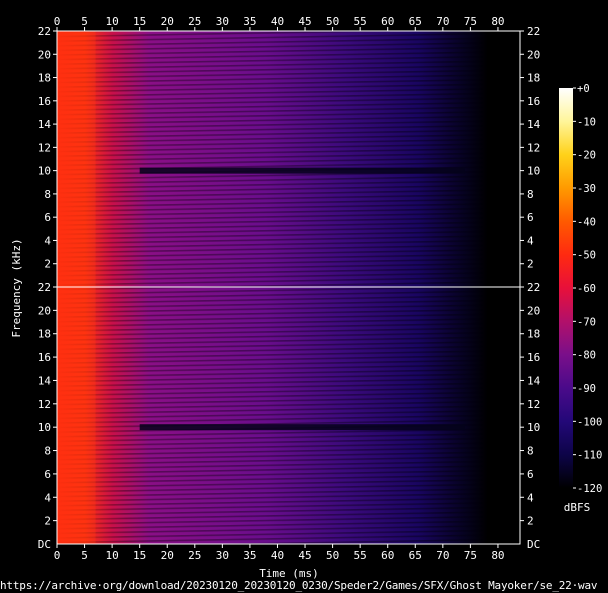 Image resolution: width=608 pixels, height=593 pixels. Describe the element at coordinates (139, 21) in the screenshot. I see `x-tick-label-top: 15` at that location.